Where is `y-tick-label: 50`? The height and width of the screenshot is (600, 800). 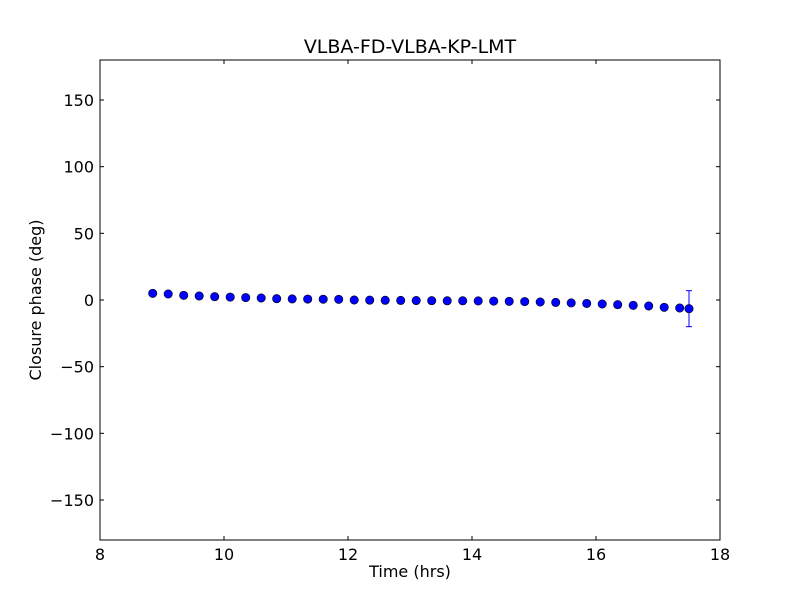
y-tick-label: 50 is located at coordinates (84, 233).